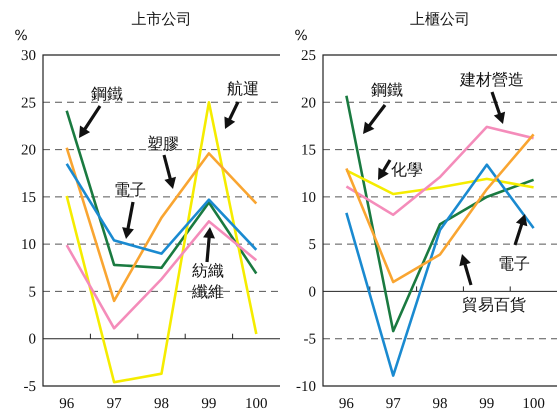  What do you see at coordinates (407, 169) in the screenshot?
I see `series-label: 化學` at bounding box center [407, 169].